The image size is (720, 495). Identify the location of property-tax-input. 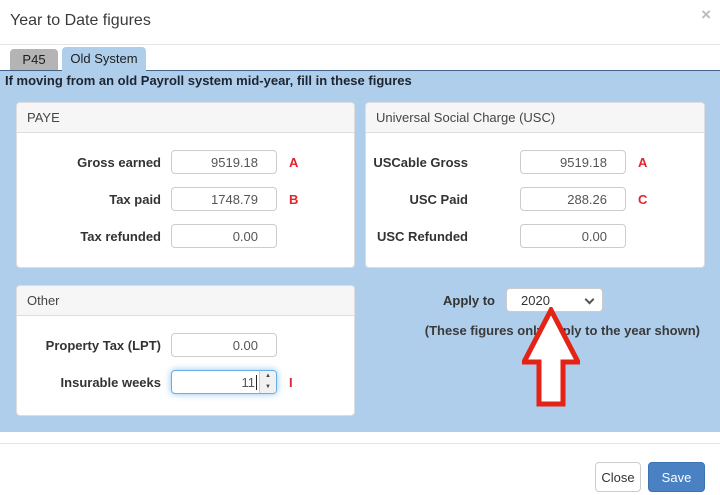
(224, 345).